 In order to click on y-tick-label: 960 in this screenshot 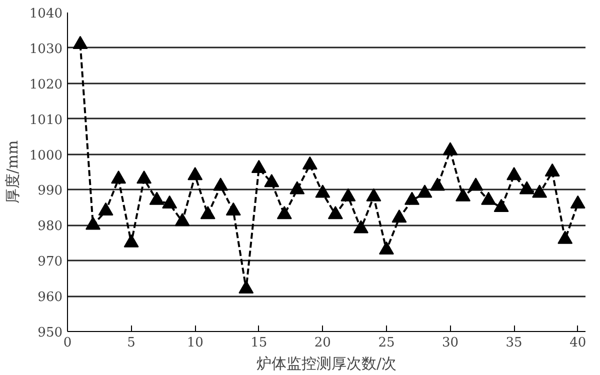, I will do `click(50, 298)`.